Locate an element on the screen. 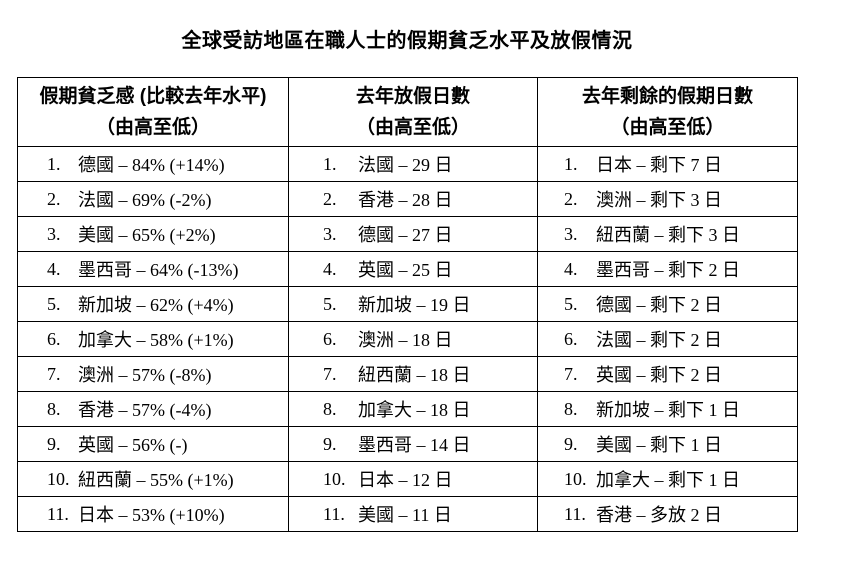  table-cell: 11. 美國 – 11 日 is located at coordinates (413, 514).